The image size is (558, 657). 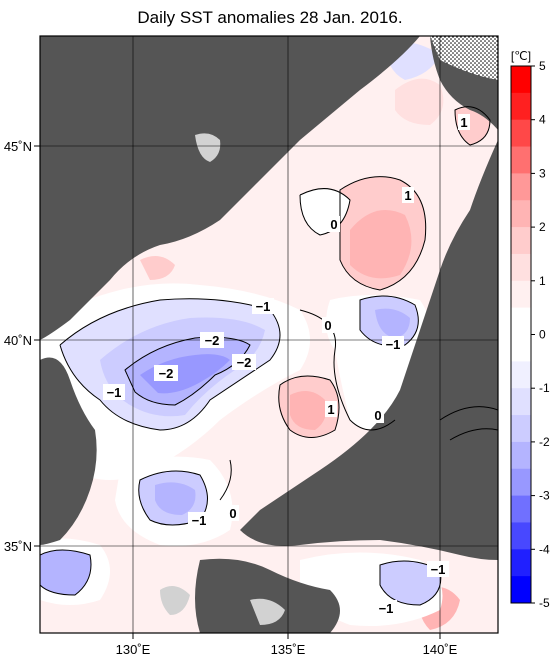 I want to click on map-title: Daily SST anomalies 28 Jan. 2016., so click(x=270, y=17).